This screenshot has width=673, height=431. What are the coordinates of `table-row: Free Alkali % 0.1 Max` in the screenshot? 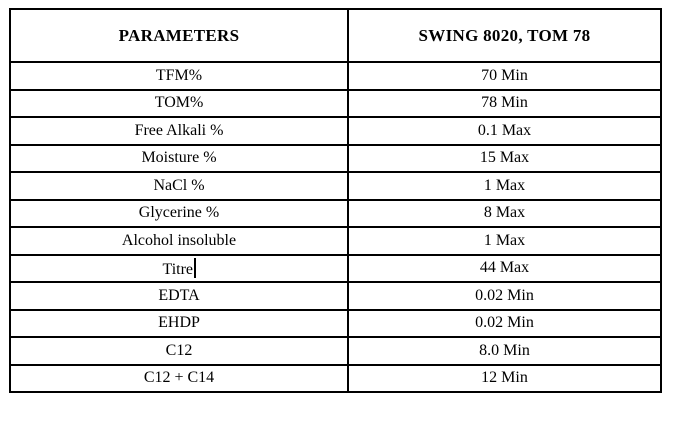 It's located at (335, 131).